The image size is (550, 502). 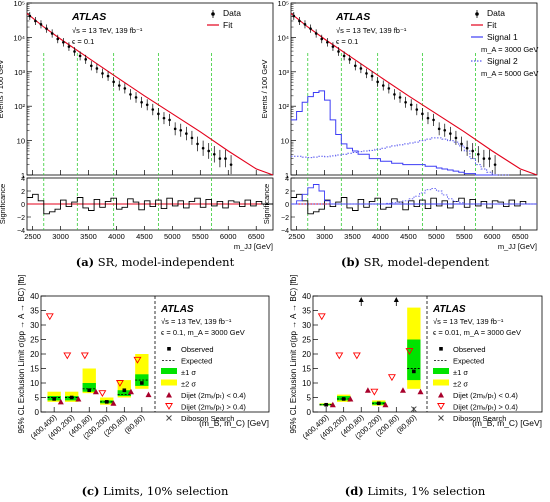 I want to click on panel-b-legend-sublabel: m_A = 5000 GeV, so click(x=509, y=73).